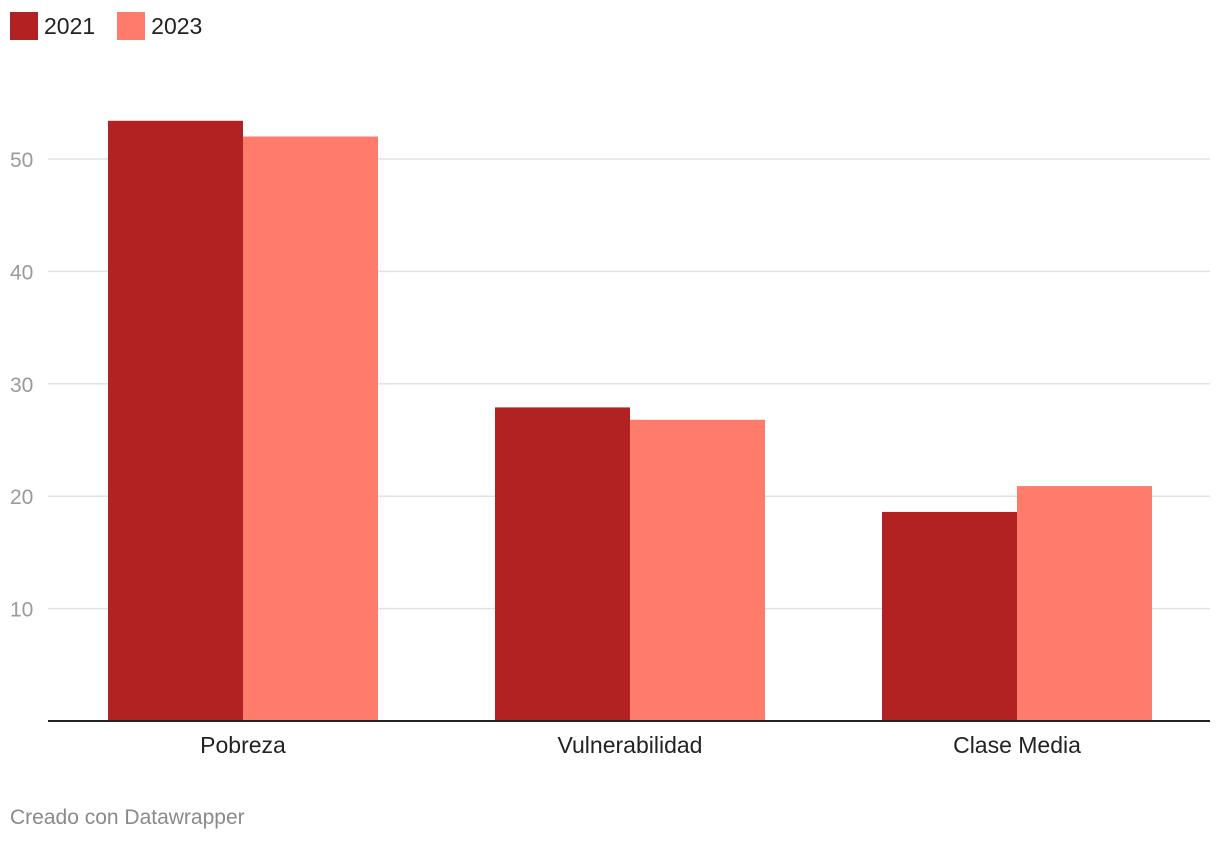  Describe the element at coordinates (21, 497) in the screenshot. I see `y-tick-label: 20` at that location.